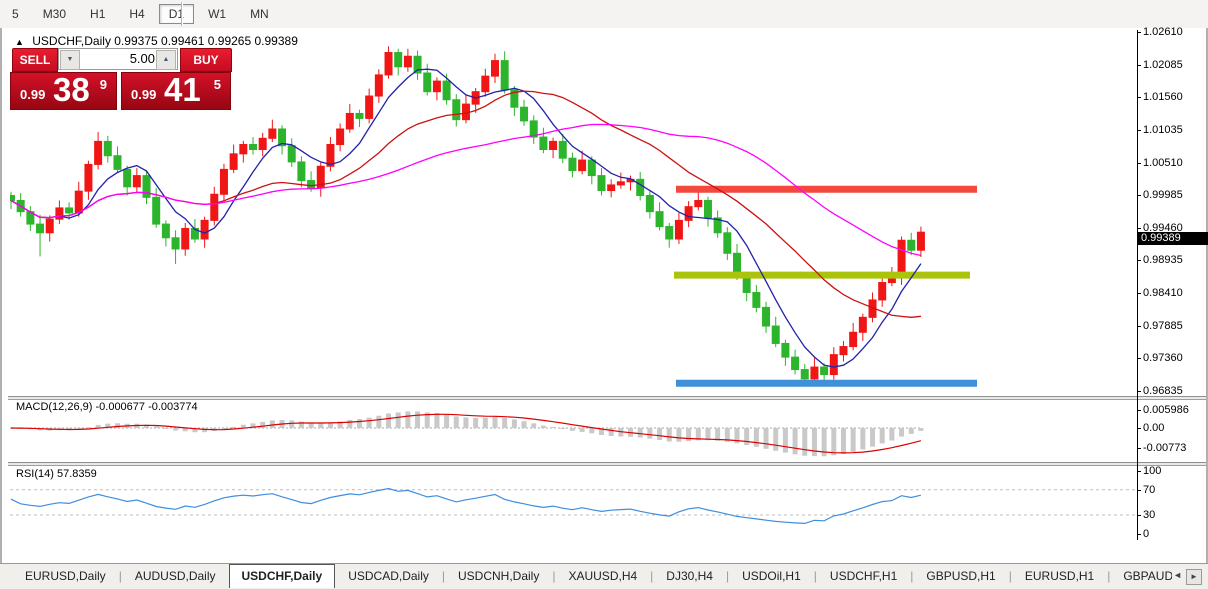 This screenshot has height=589, width=1208. I want to click on toolbar-divider, so click(182, 14).